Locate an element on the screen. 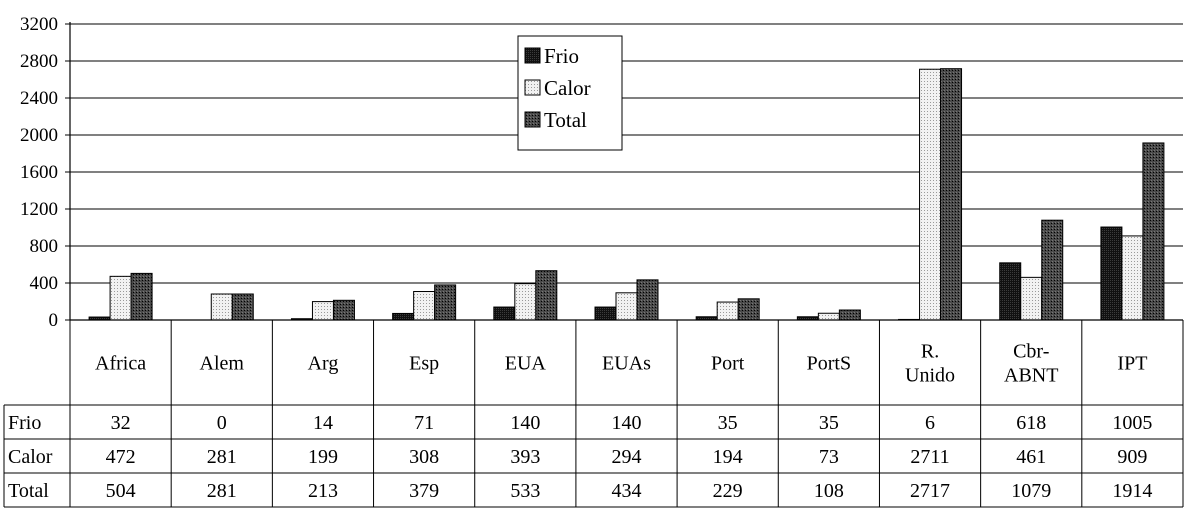  table-value: 213 is located at coordinates (323, 491).